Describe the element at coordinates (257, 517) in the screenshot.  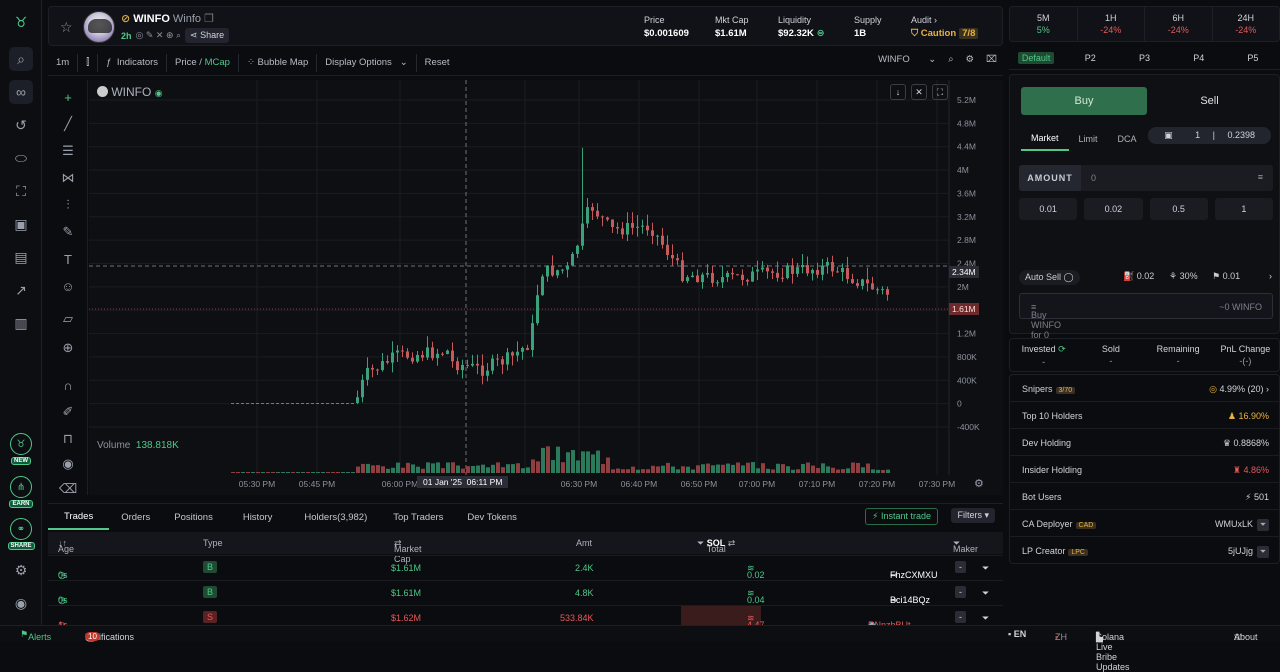
I see `tab-history: History` at that location.